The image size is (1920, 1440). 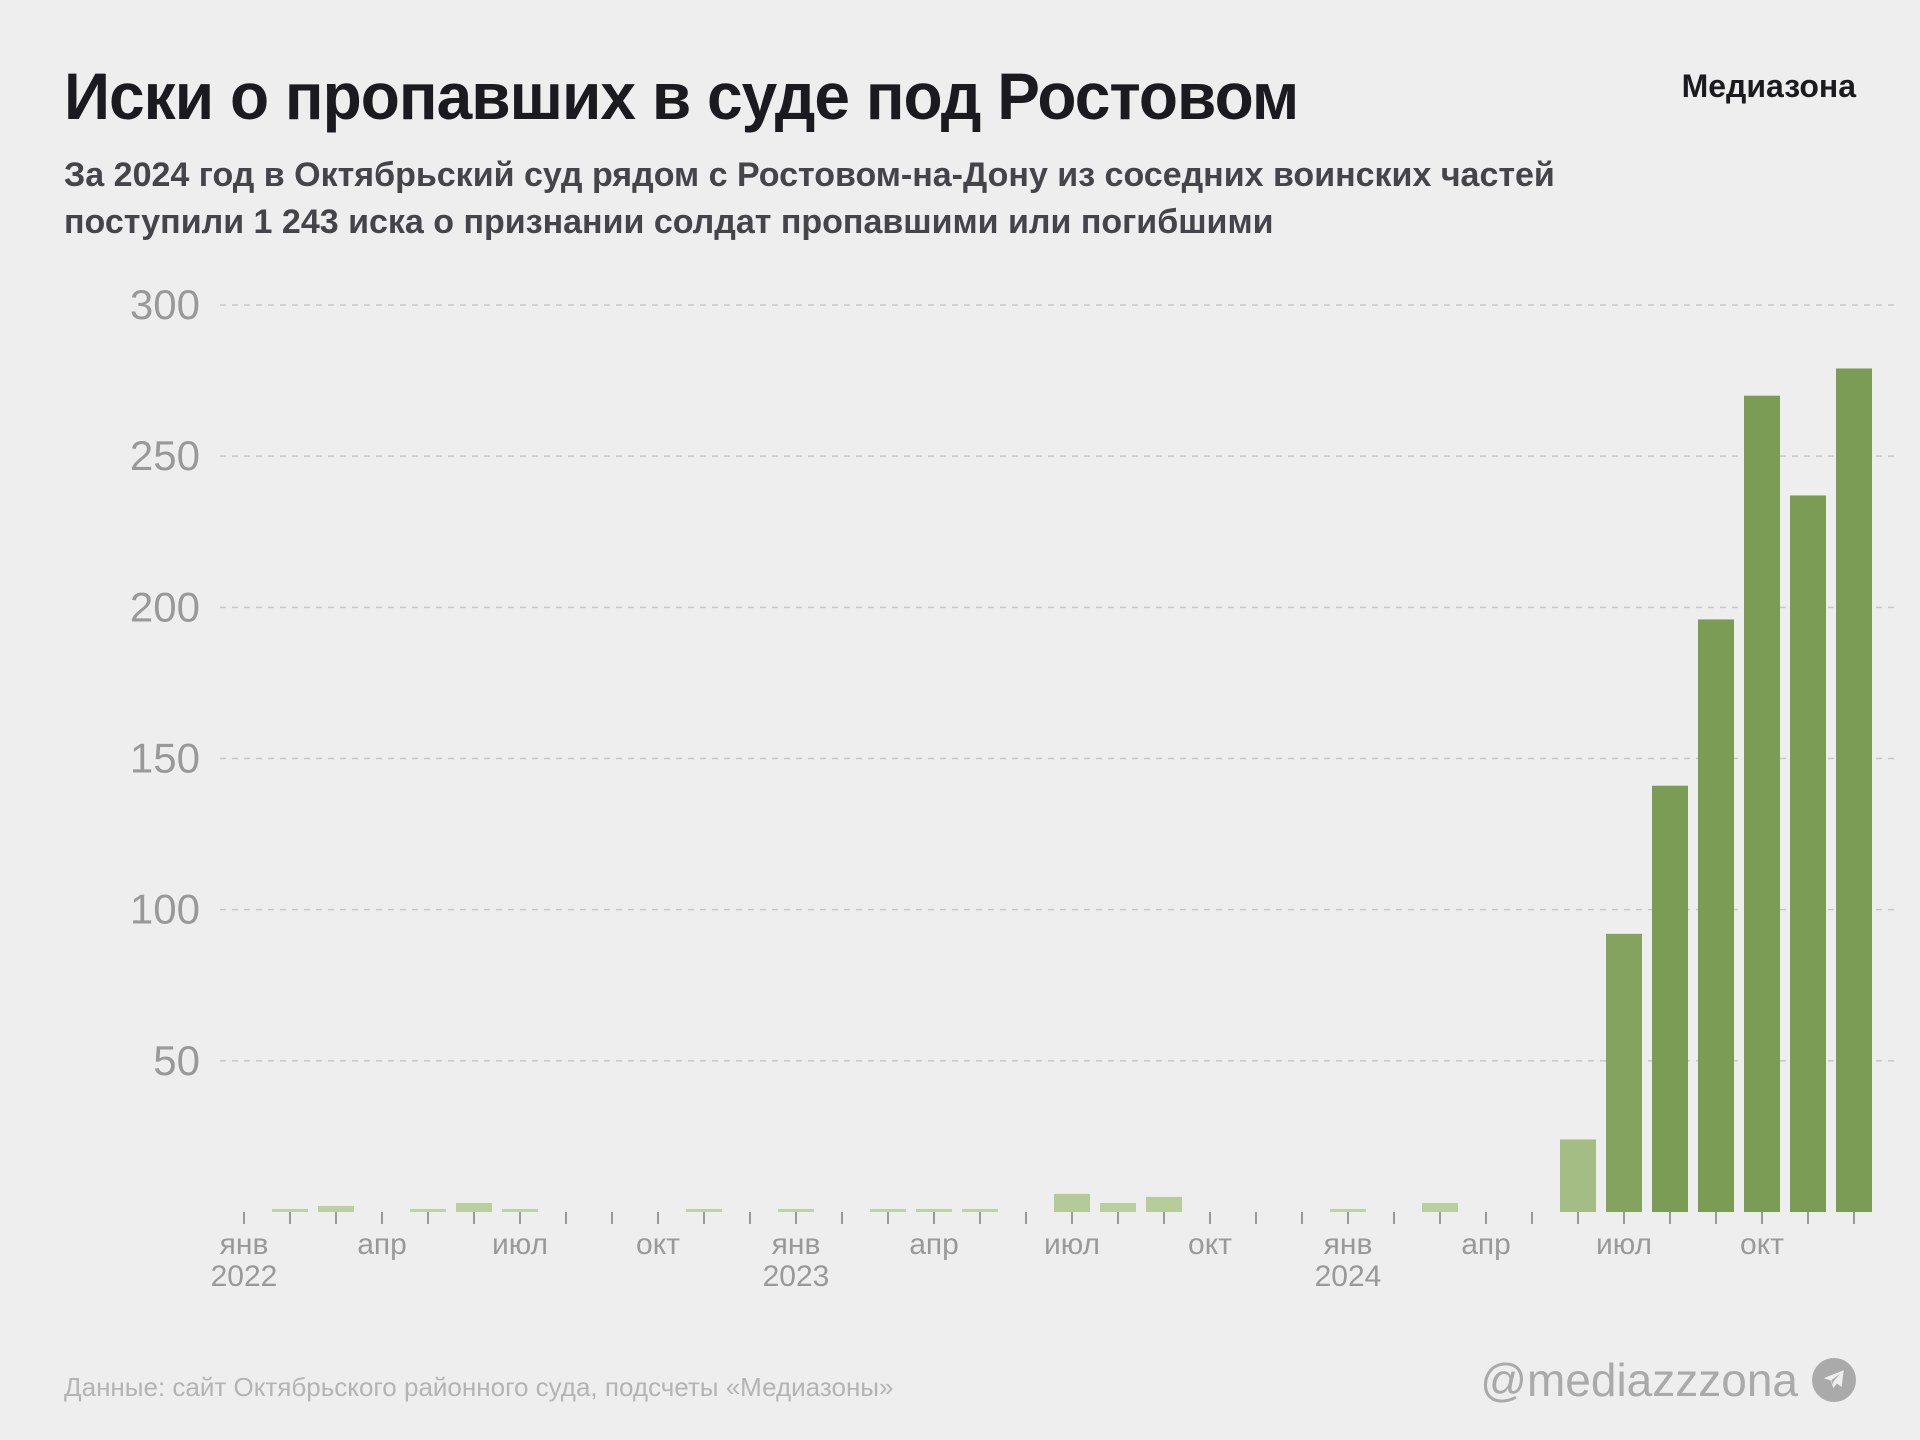 What do you see at coordinates (165, 606) in the screenshot?
I see `y-tick-label: 200` at bounding box center [165, 606].